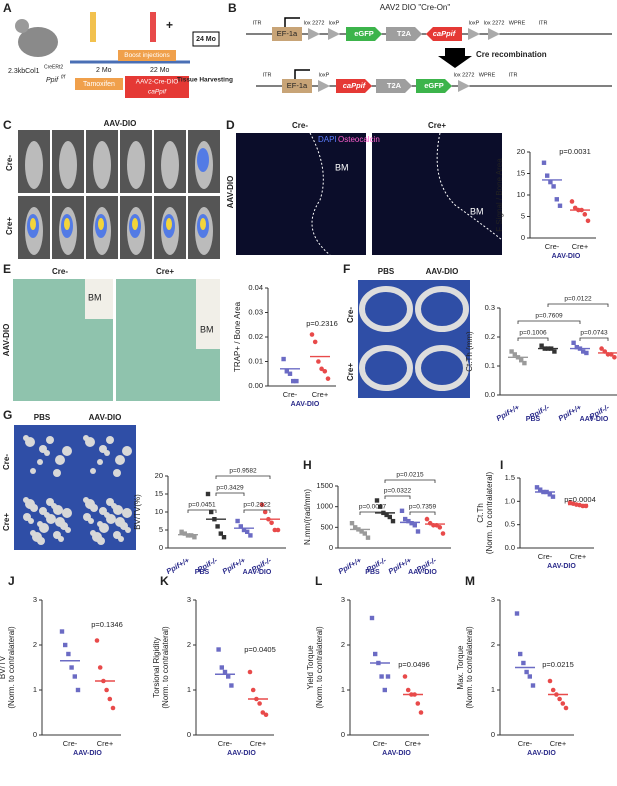 This screenshot has width=617, height=786. I want to click on time: 24 Mo, so click(206, 39).